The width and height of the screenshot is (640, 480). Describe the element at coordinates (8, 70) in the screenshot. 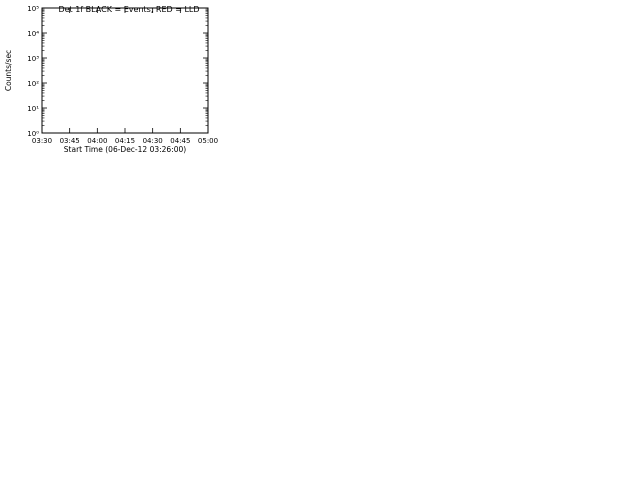

I see `y-axis-label-1: Counts/sec` at that location.